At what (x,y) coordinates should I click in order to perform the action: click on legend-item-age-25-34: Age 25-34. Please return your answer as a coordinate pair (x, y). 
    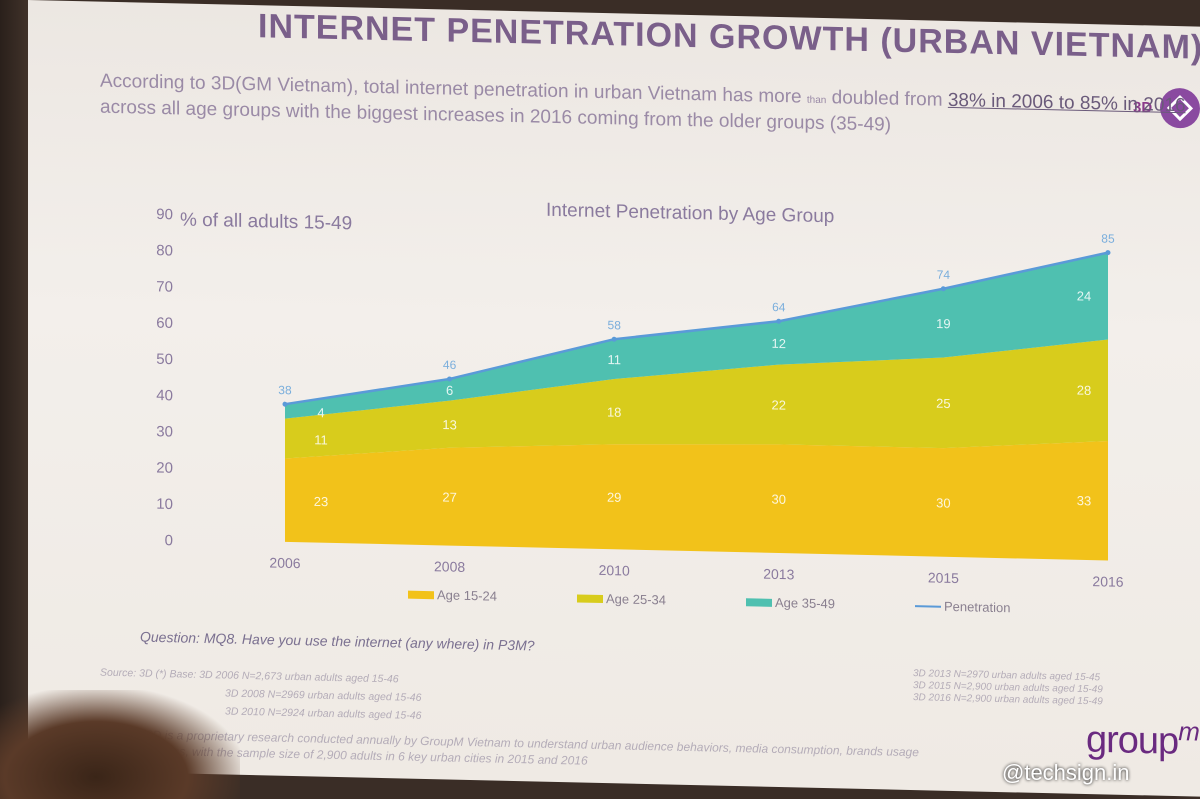
    Looking at the image, I should click on (621, 598).